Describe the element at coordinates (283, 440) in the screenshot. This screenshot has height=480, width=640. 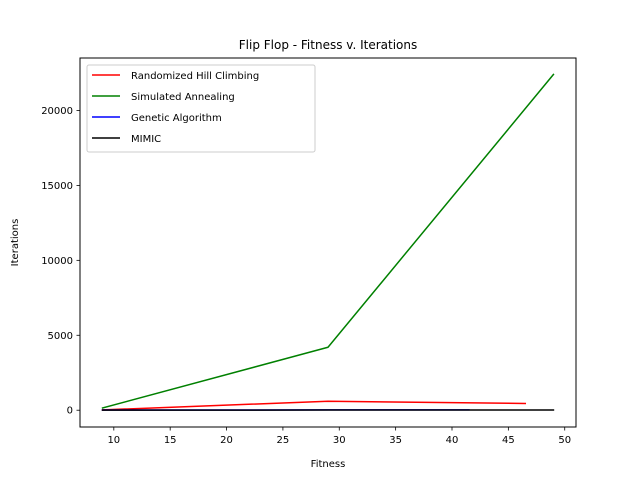
I see `x-tick-label: 25` at that location.